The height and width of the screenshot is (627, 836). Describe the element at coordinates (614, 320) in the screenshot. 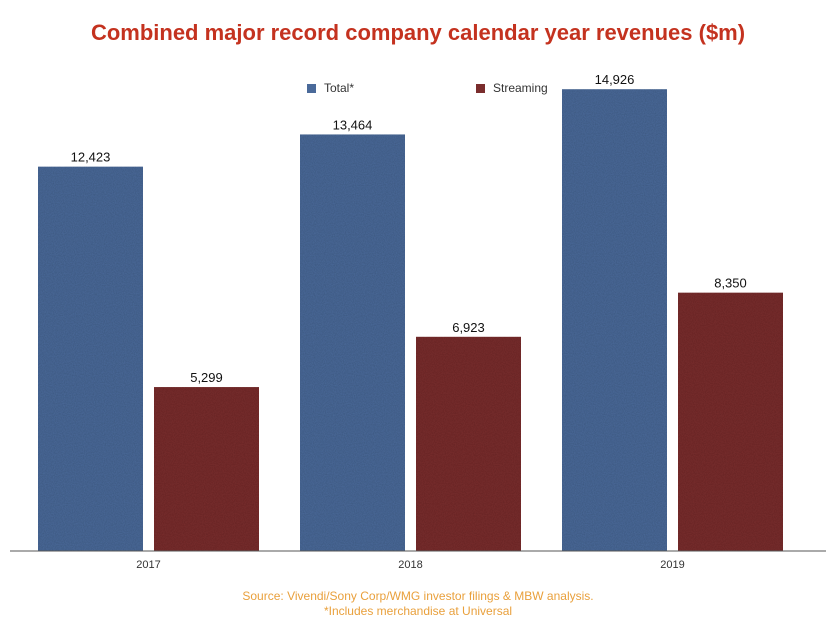

I see `bar-total-2019` at that location.